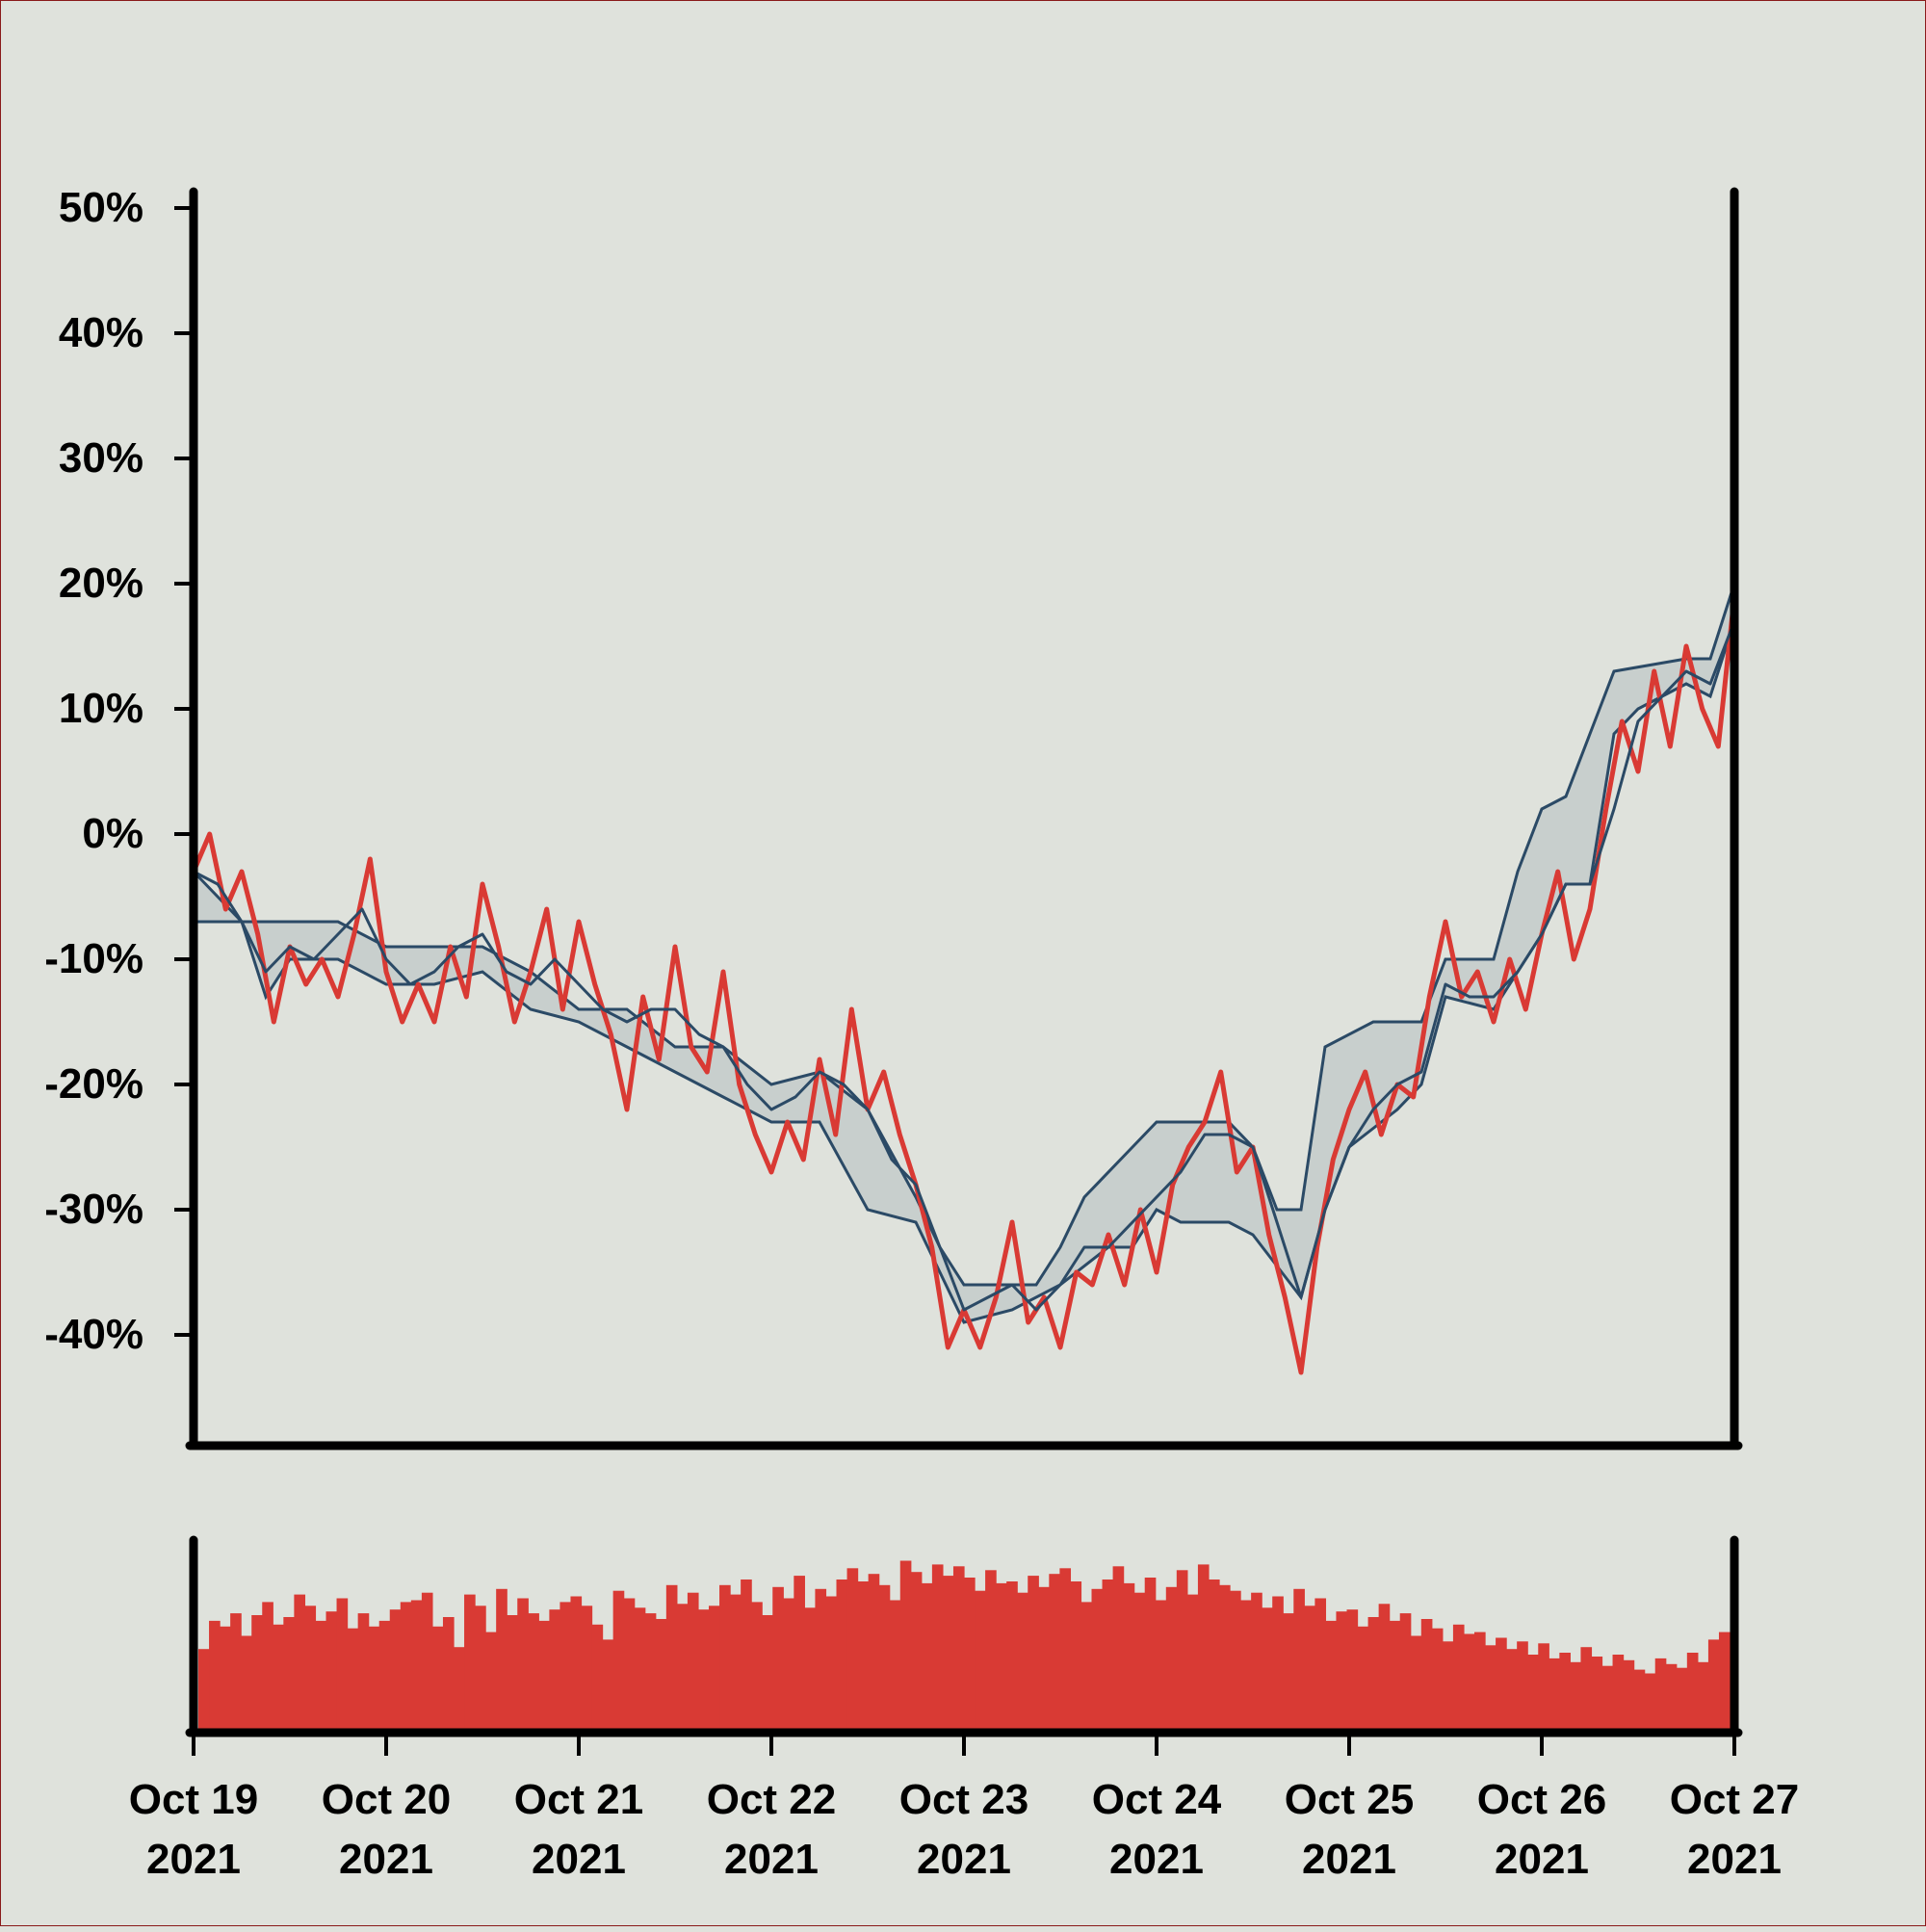  I want to click on x-tick-label-date: Oct 20, so click(387, 1799).